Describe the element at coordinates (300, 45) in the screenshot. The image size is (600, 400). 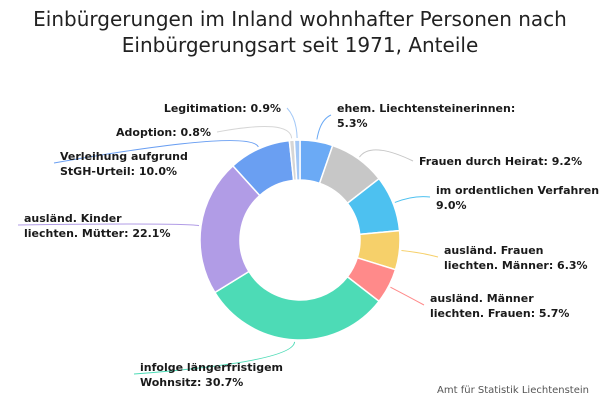
I see `title-line-2: Einbürgerungsart seit 1971, Anteile` at that location.